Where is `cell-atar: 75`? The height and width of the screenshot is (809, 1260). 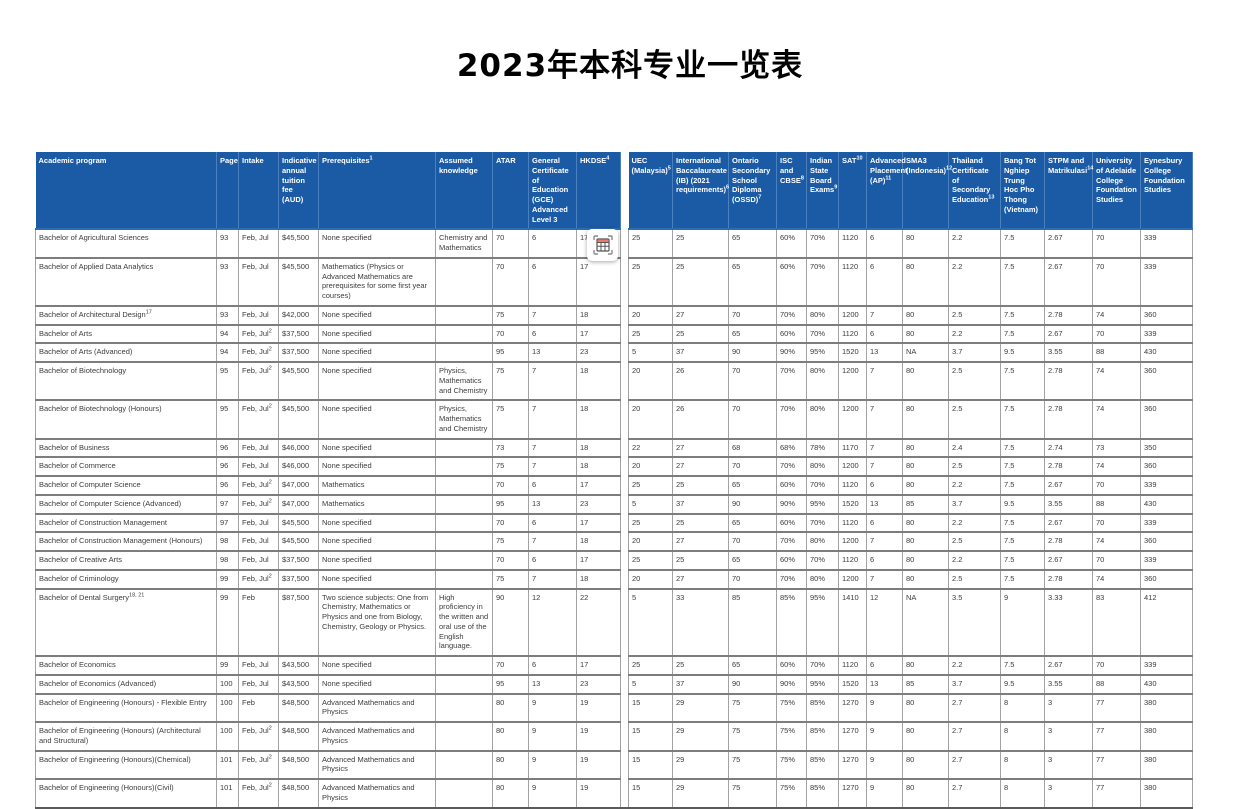
cell-atar: 75 is located at coordinates (510, 466).